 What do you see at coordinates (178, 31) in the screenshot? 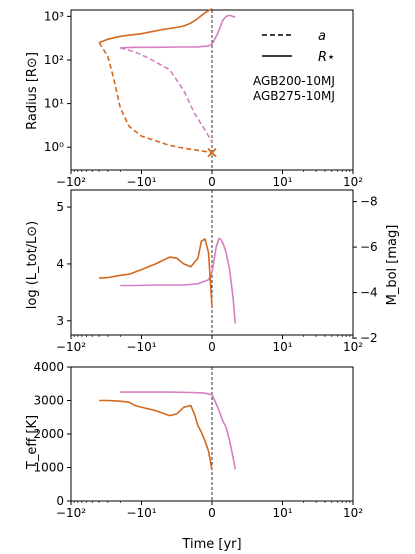
I see `series-agb200-10mj-rstar` at bounding box center [178, 31].